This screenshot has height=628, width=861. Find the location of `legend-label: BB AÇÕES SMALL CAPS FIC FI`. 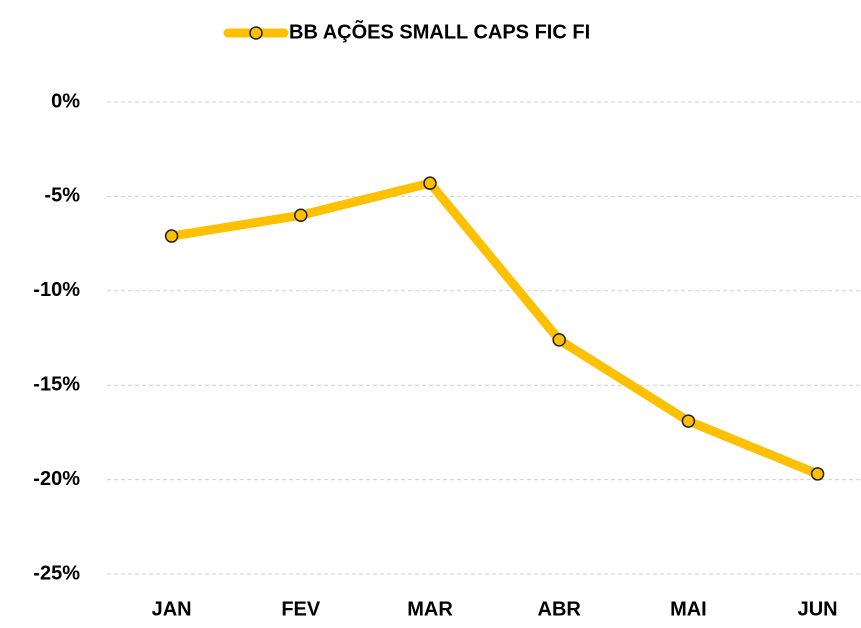

legend-label: BB AÇÕES SMALL CAPS FIC FI is located at coordinates (439, 31).